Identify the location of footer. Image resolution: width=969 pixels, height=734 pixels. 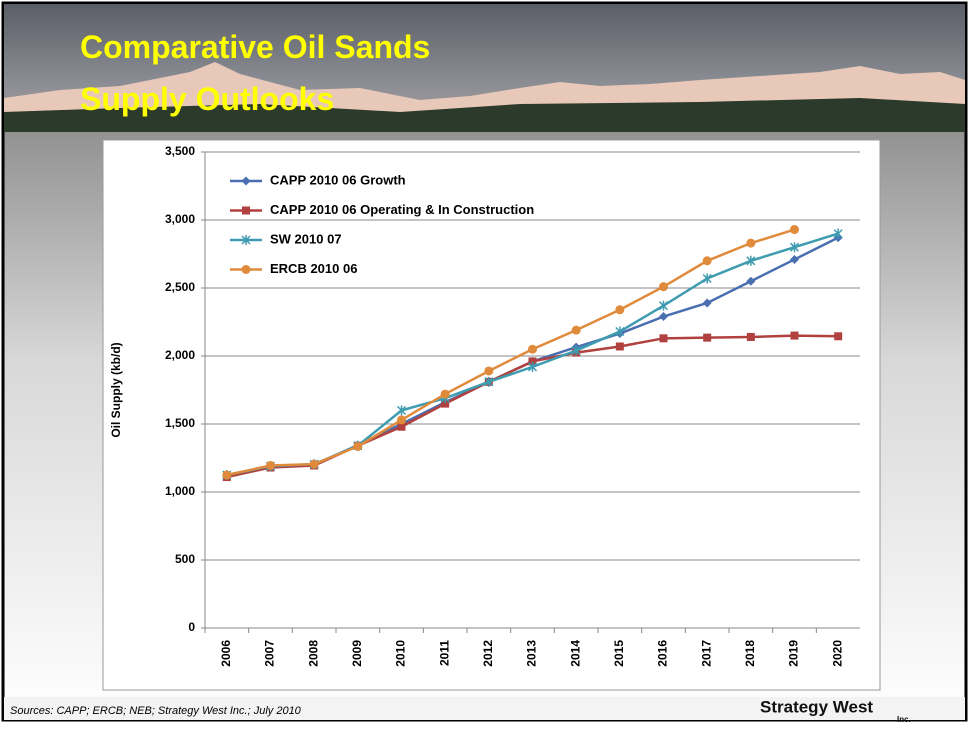
(484, 708).